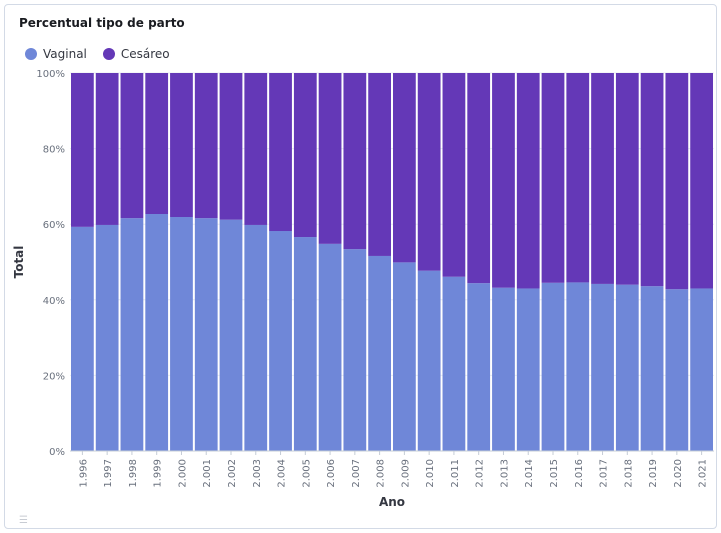  Describe the element at coordinates (231, 335) in the screenshot. I see `bar-vaginal-2.002` at that location.